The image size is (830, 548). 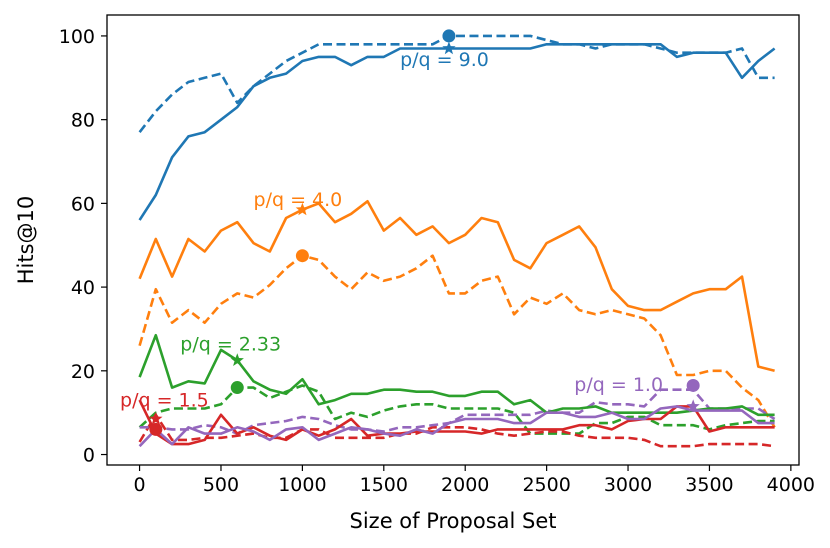 I want to click on y-tick-label: 100, so click(x=77, y=37).